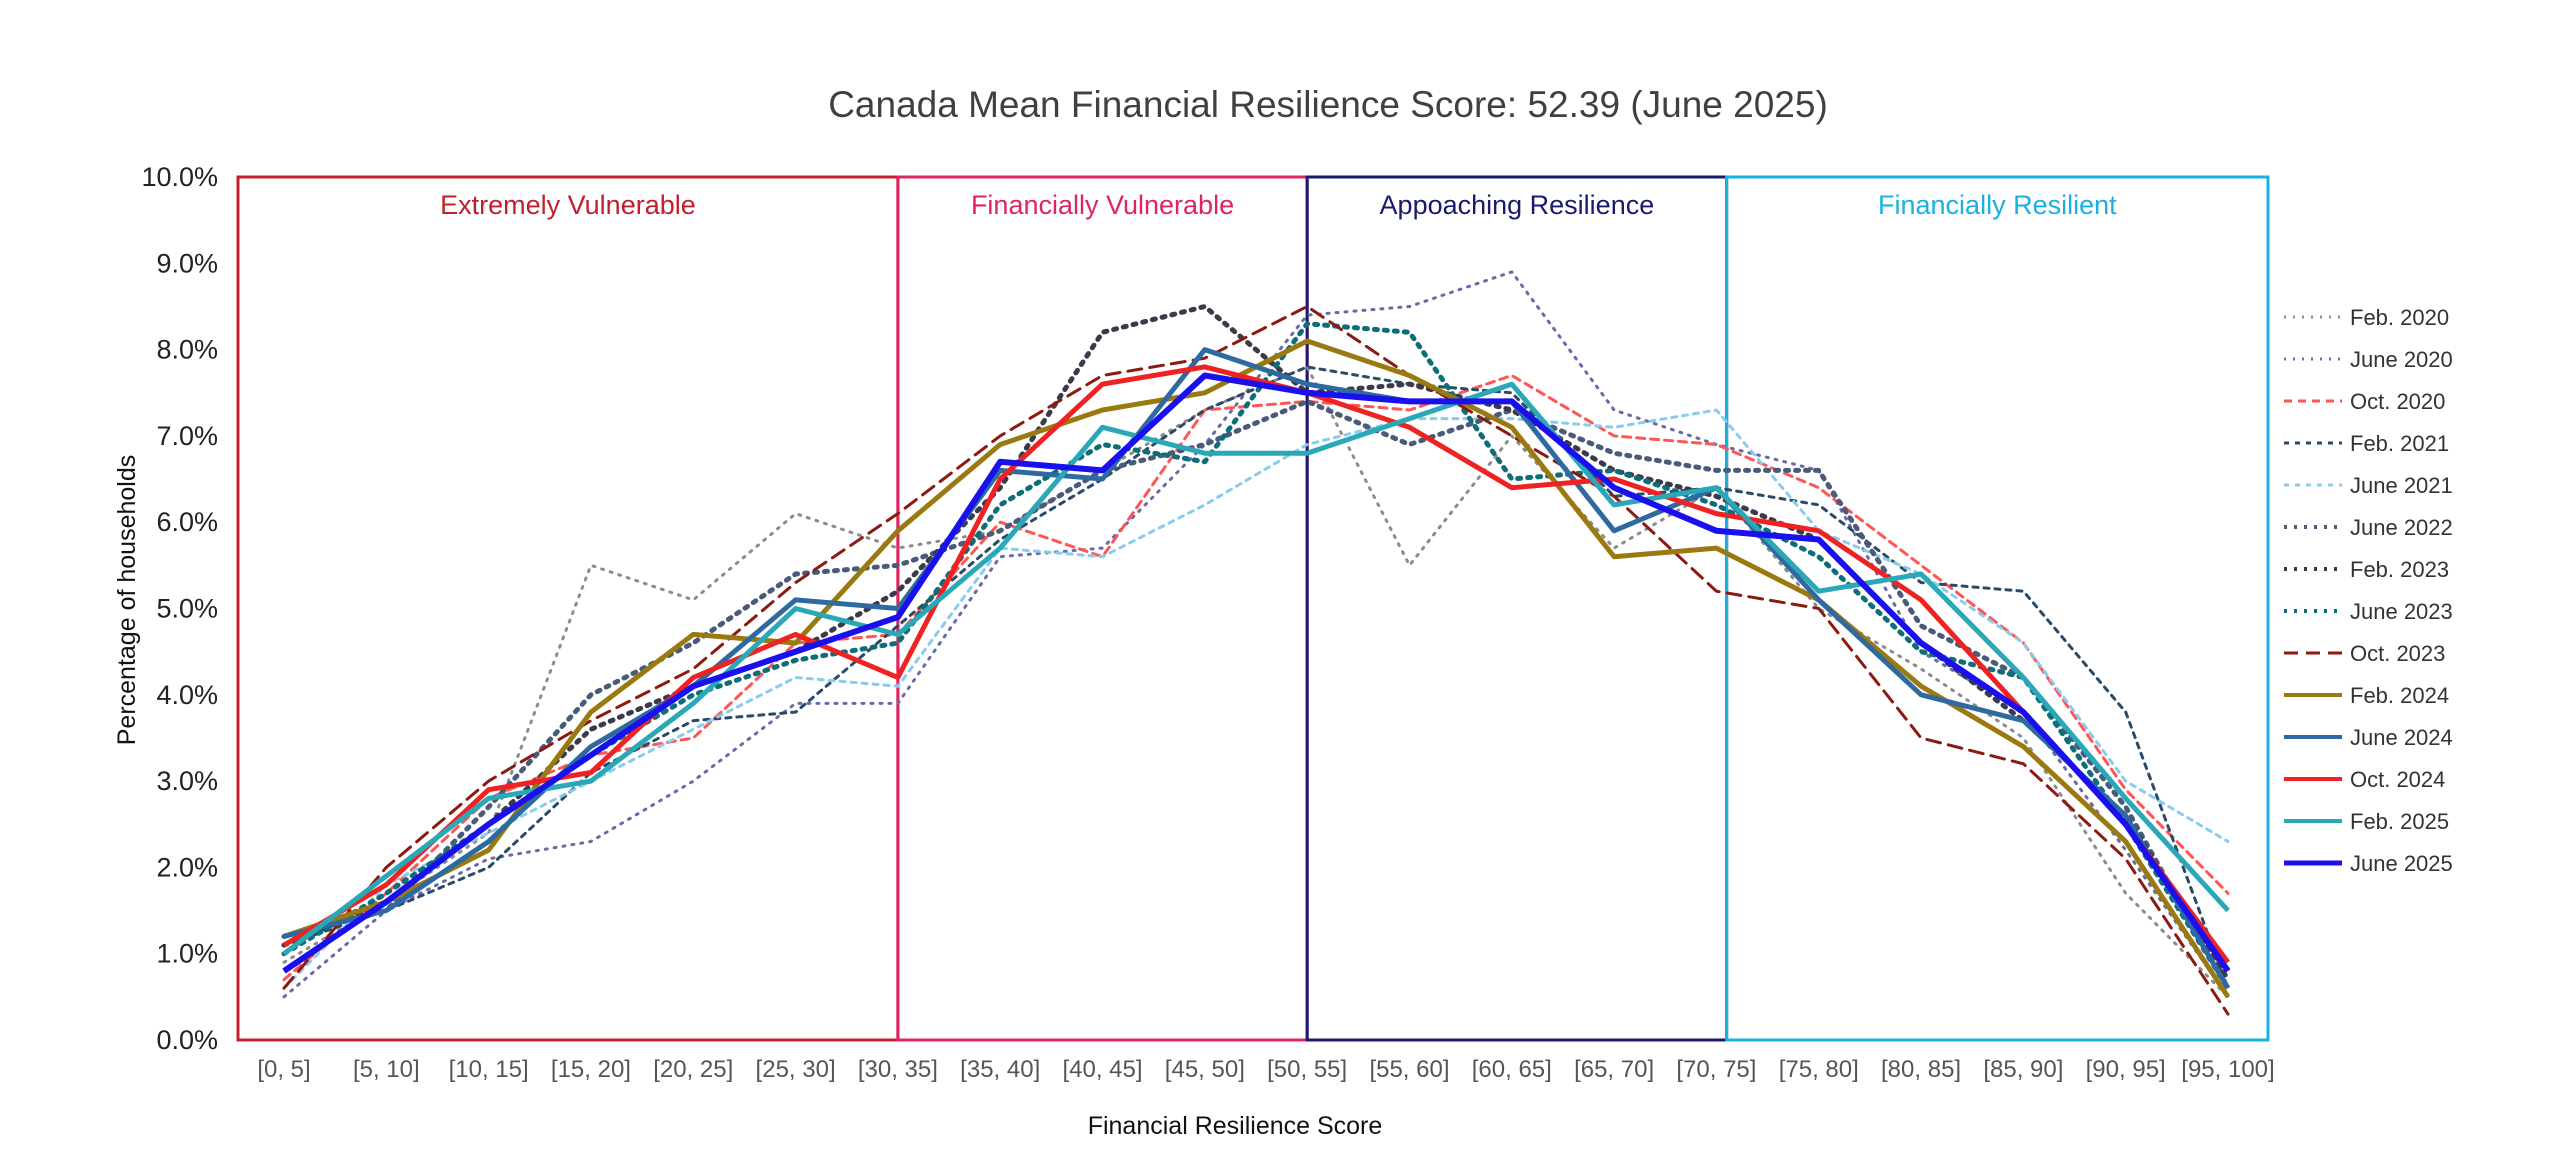 Image resolution: width=2560 pixels, height=1175 pixels. I want to click on legend-item: Feb. 2025, so click(2366, 821).